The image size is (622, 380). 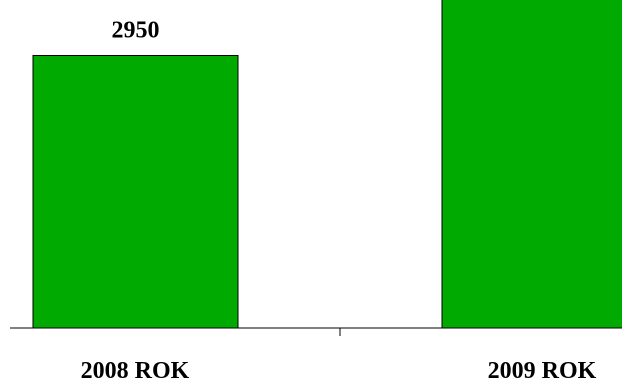 I want to click on category-label-1: 2008 ROK, so click(x=135, y=369).